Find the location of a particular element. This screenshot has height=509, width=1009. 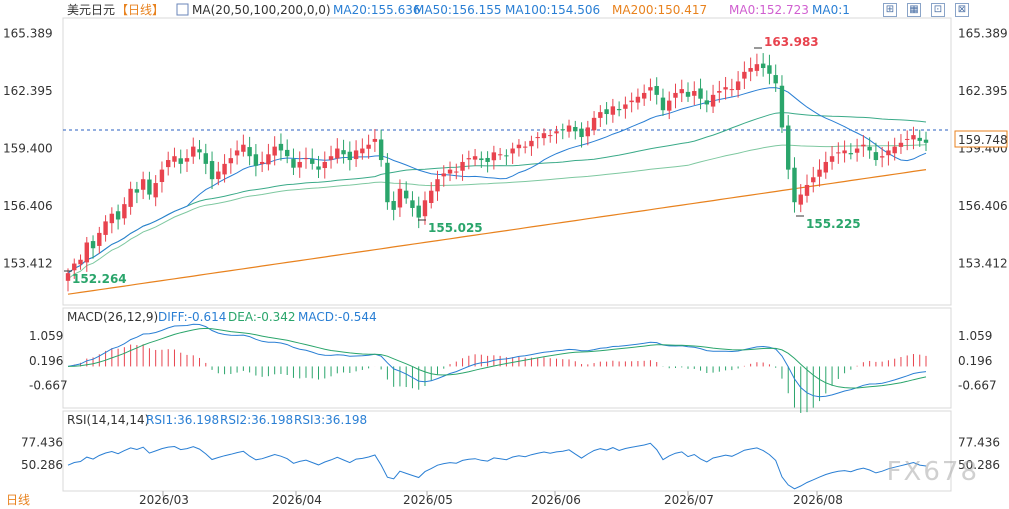

period-button: 日线 is located at coordinates (18, 500).